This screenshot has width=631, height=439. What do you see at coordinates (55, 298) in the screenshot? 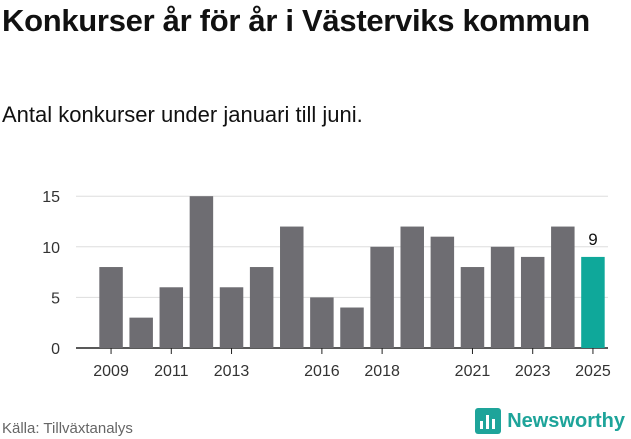
I see `y-tick-label-5: 5` at bounding box center [55, 298].